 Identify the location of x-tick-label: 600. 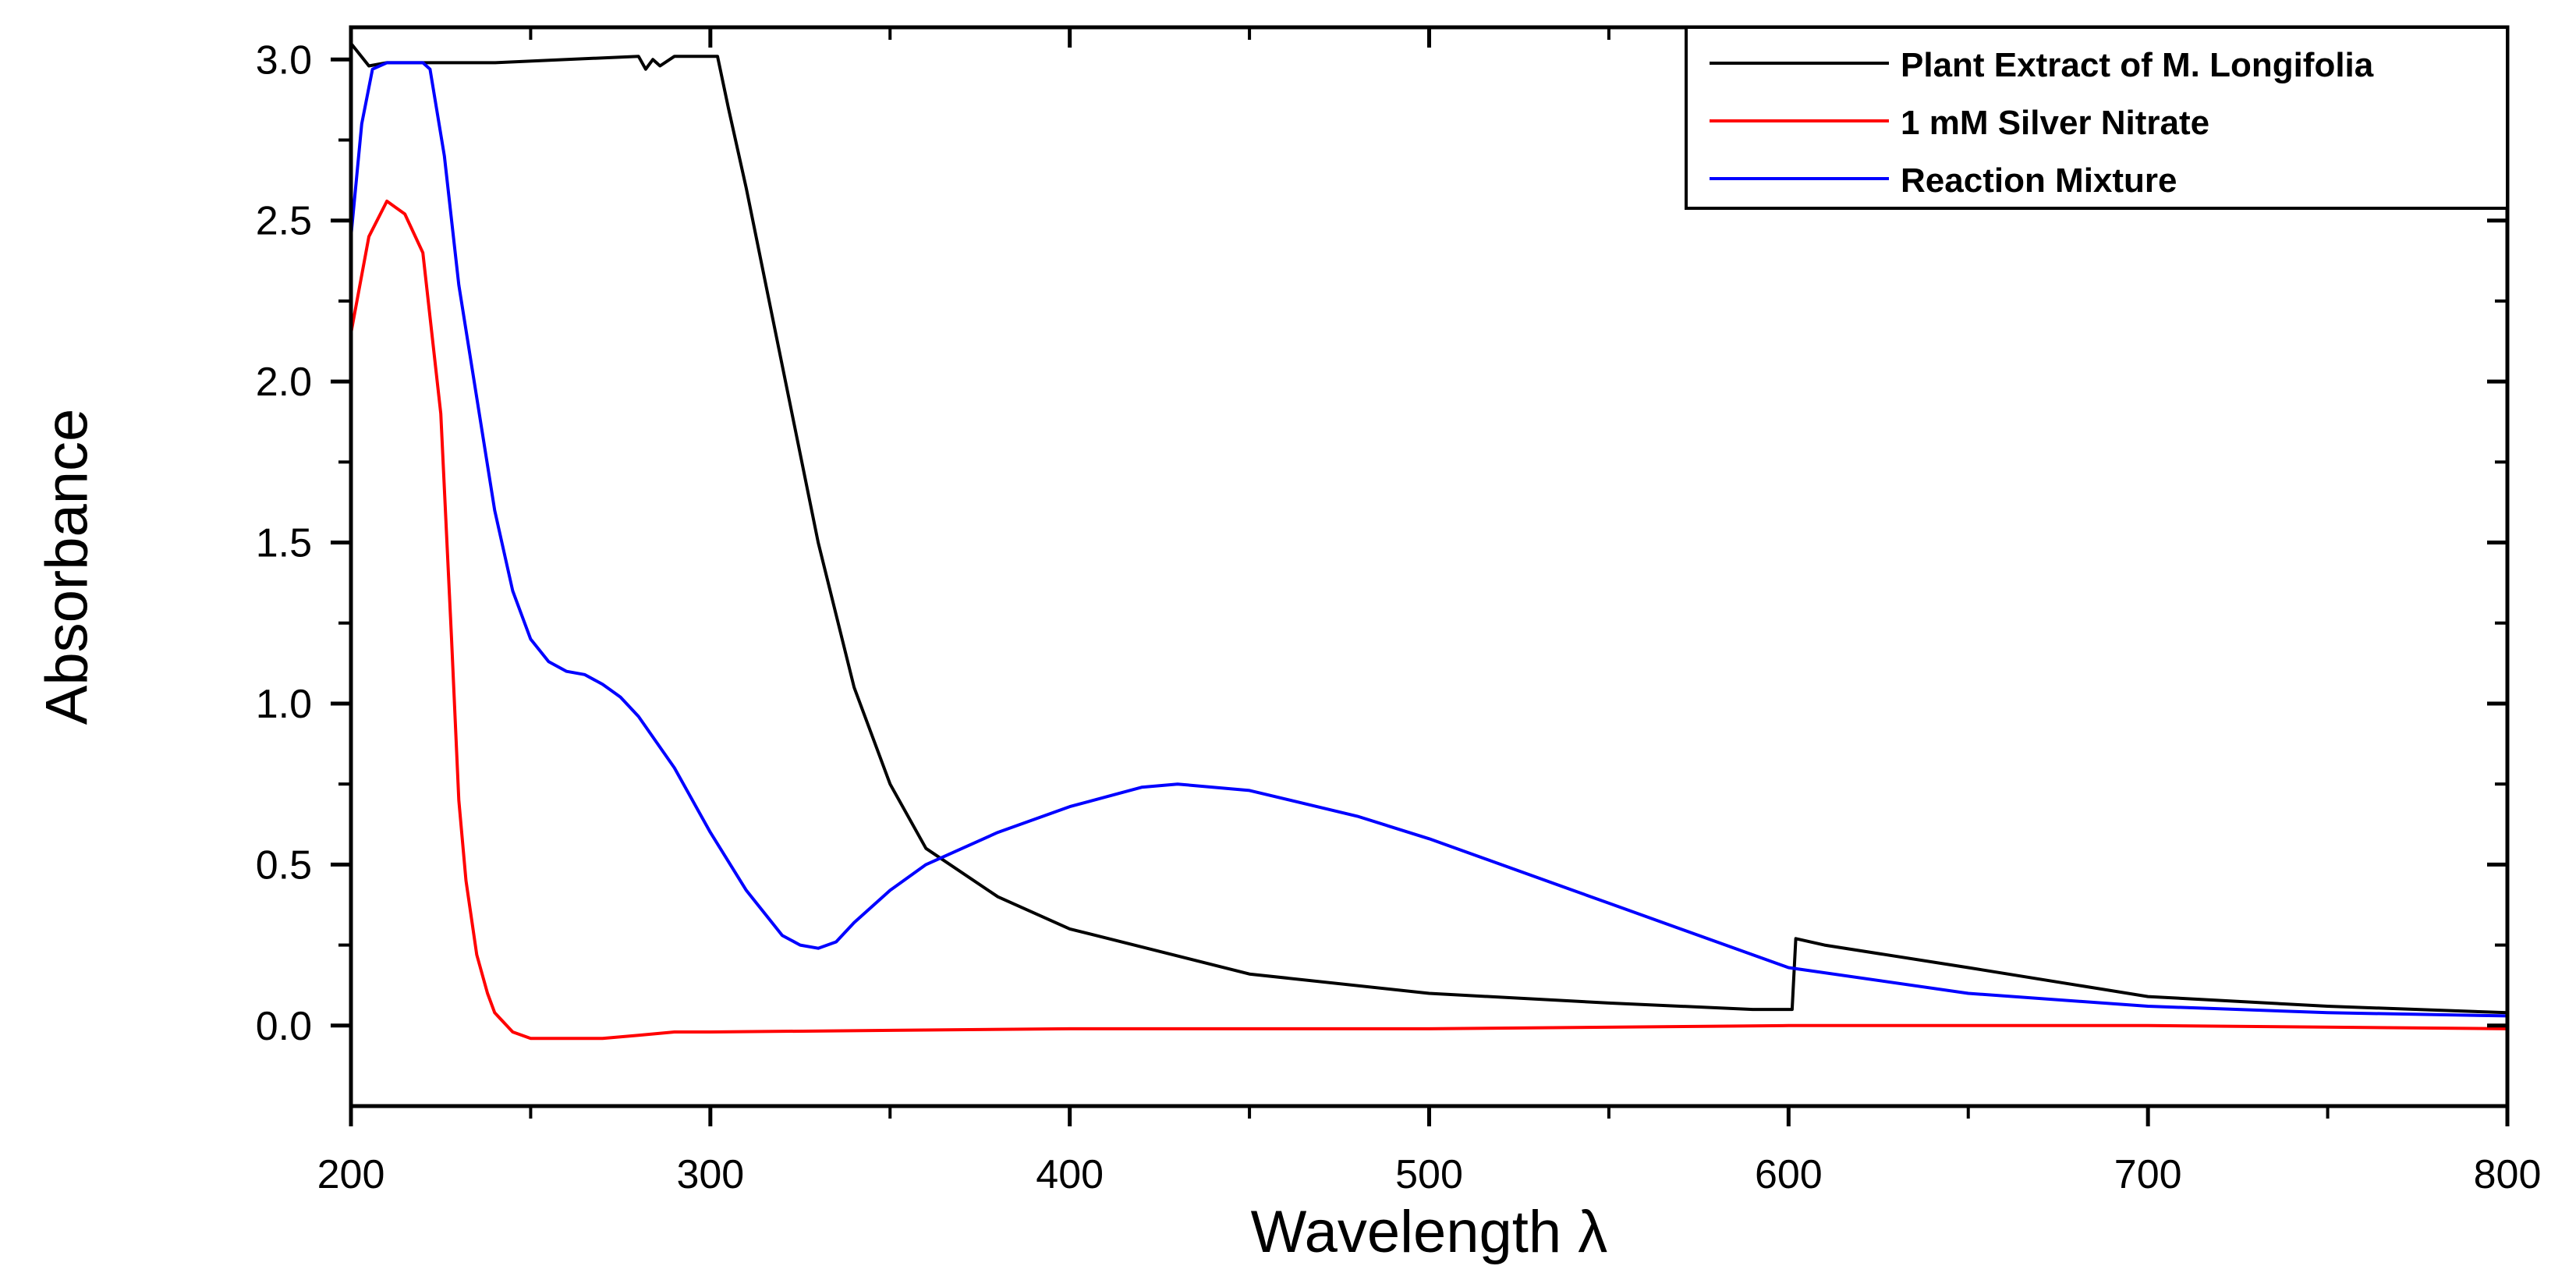
(1789, 1174).